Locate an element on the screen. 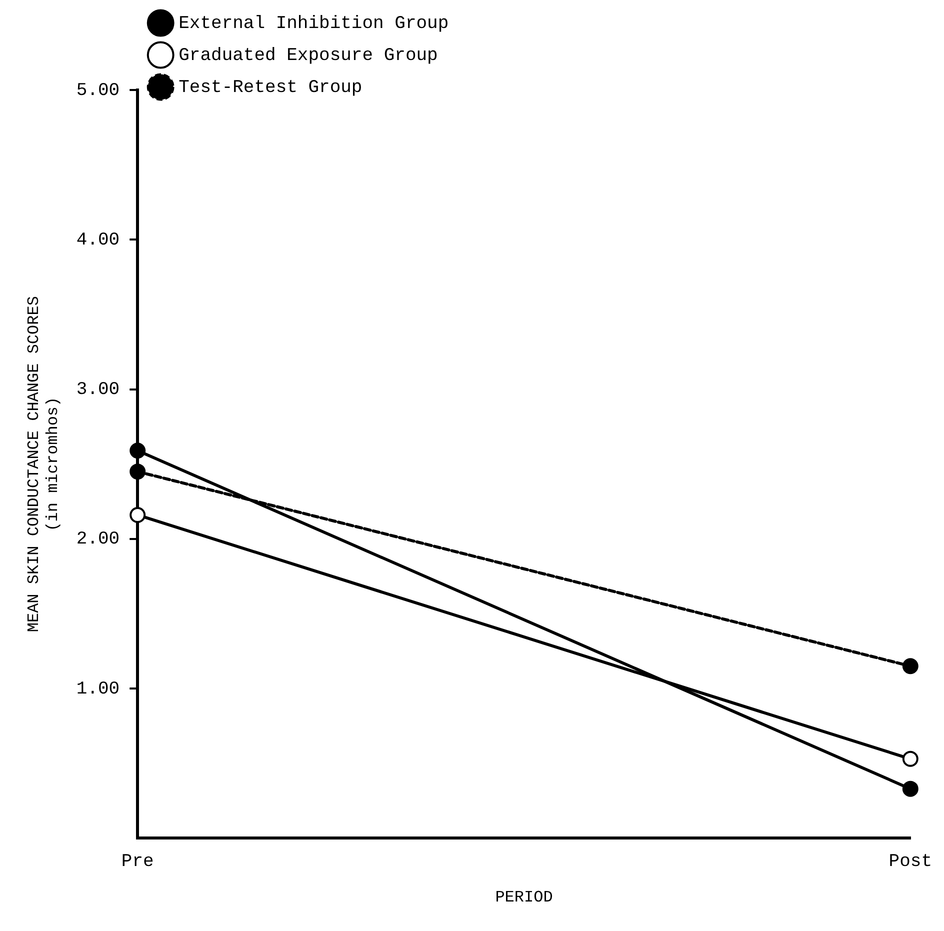  y-tick-label: 3.00 is located at coordinates (98, 390).